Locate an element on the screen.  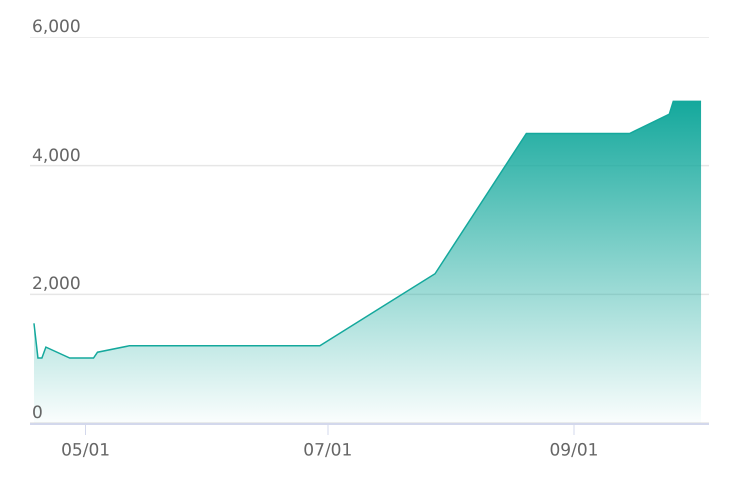
x-tick-label: 09/01 is located at coordinates (573, 450).